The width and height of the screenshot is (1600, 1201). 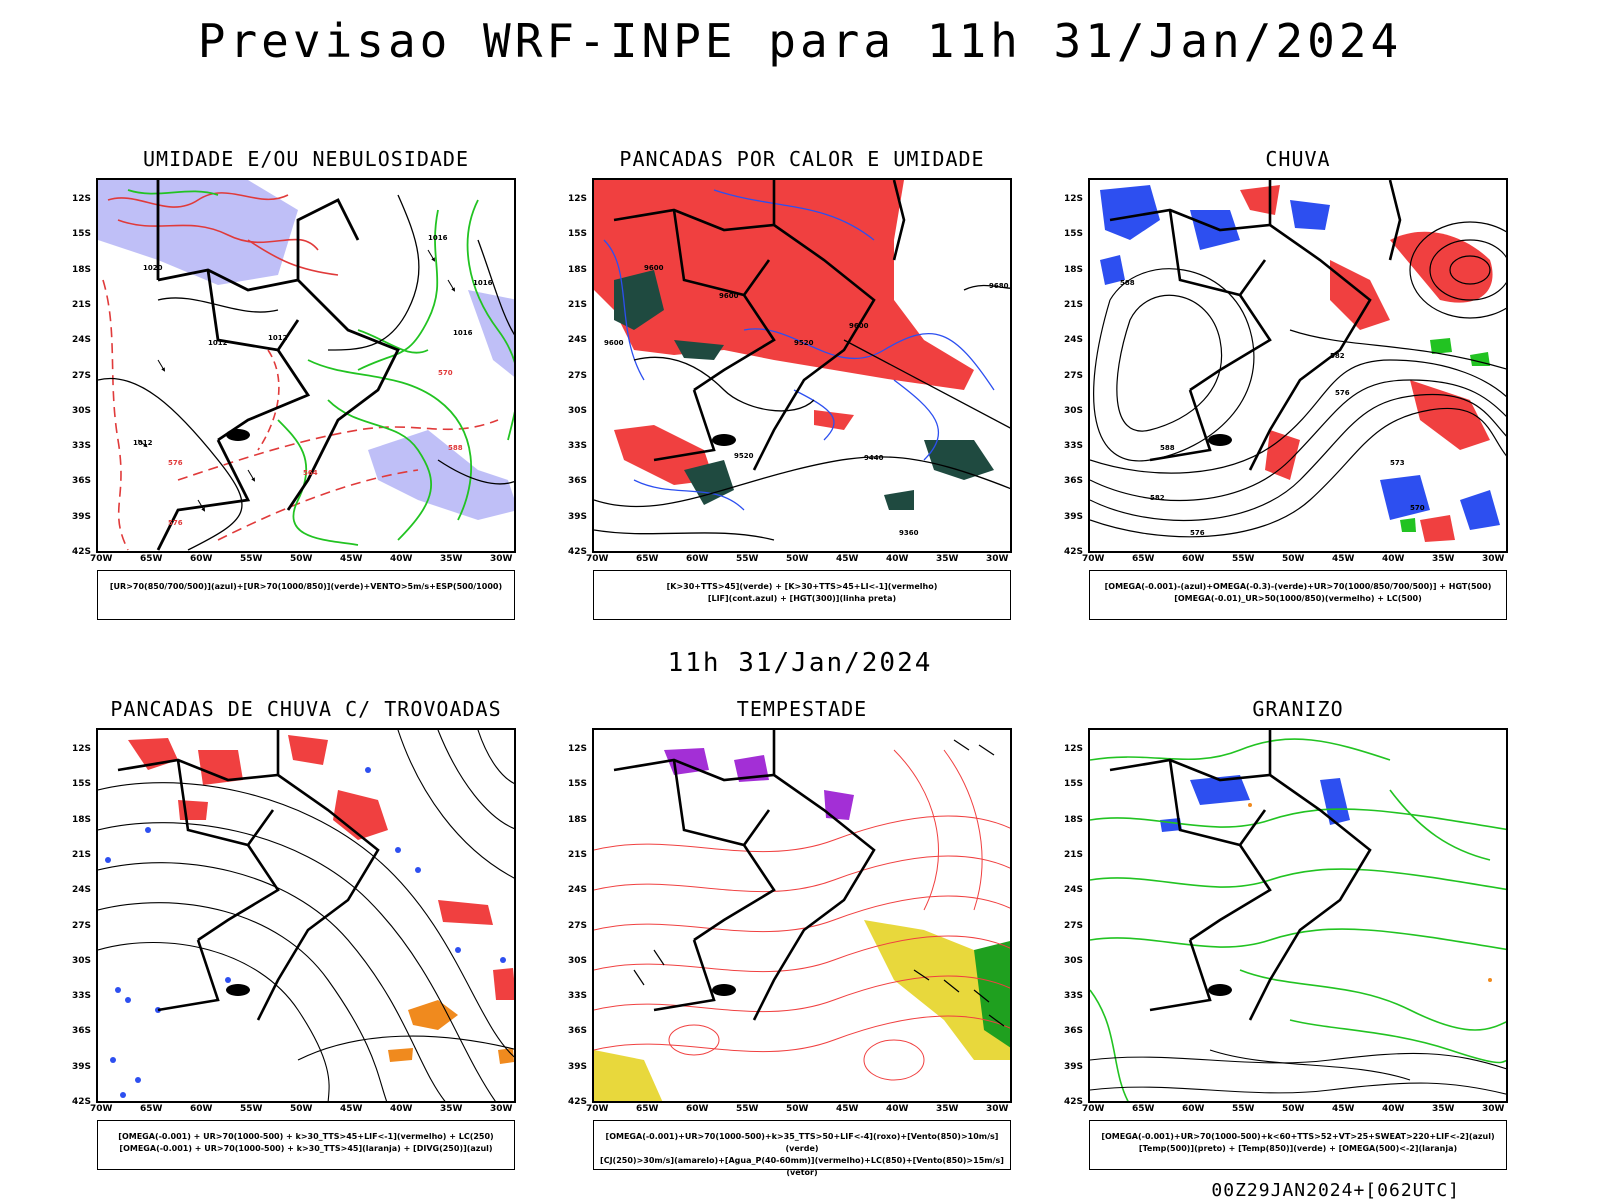 I want to click on map-trovoadas-graphic, so click(x=306, y=915).